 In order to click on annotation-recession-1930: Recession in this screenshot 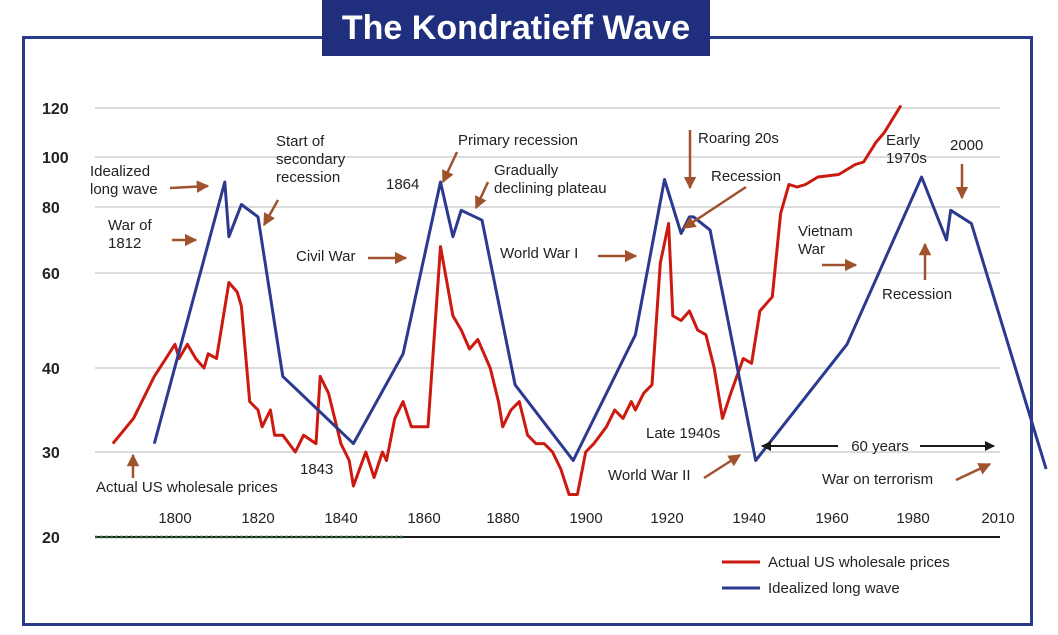, I will do `click(746, 176)`.